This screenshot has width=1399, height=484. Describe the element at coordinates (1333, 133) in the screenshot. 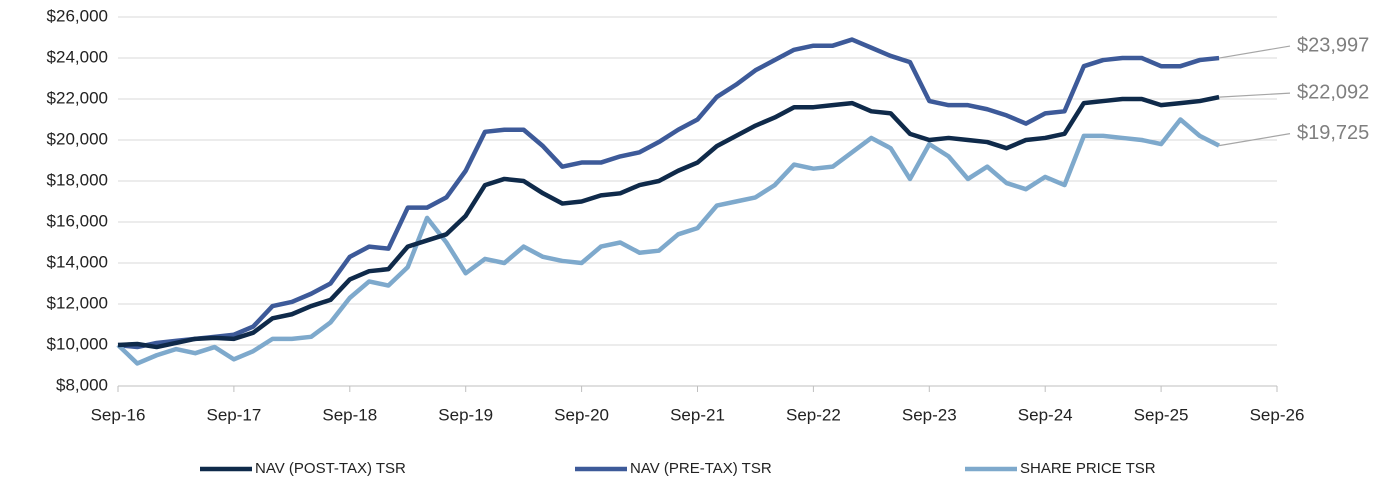

I see `end-label: $19,725` at that location.